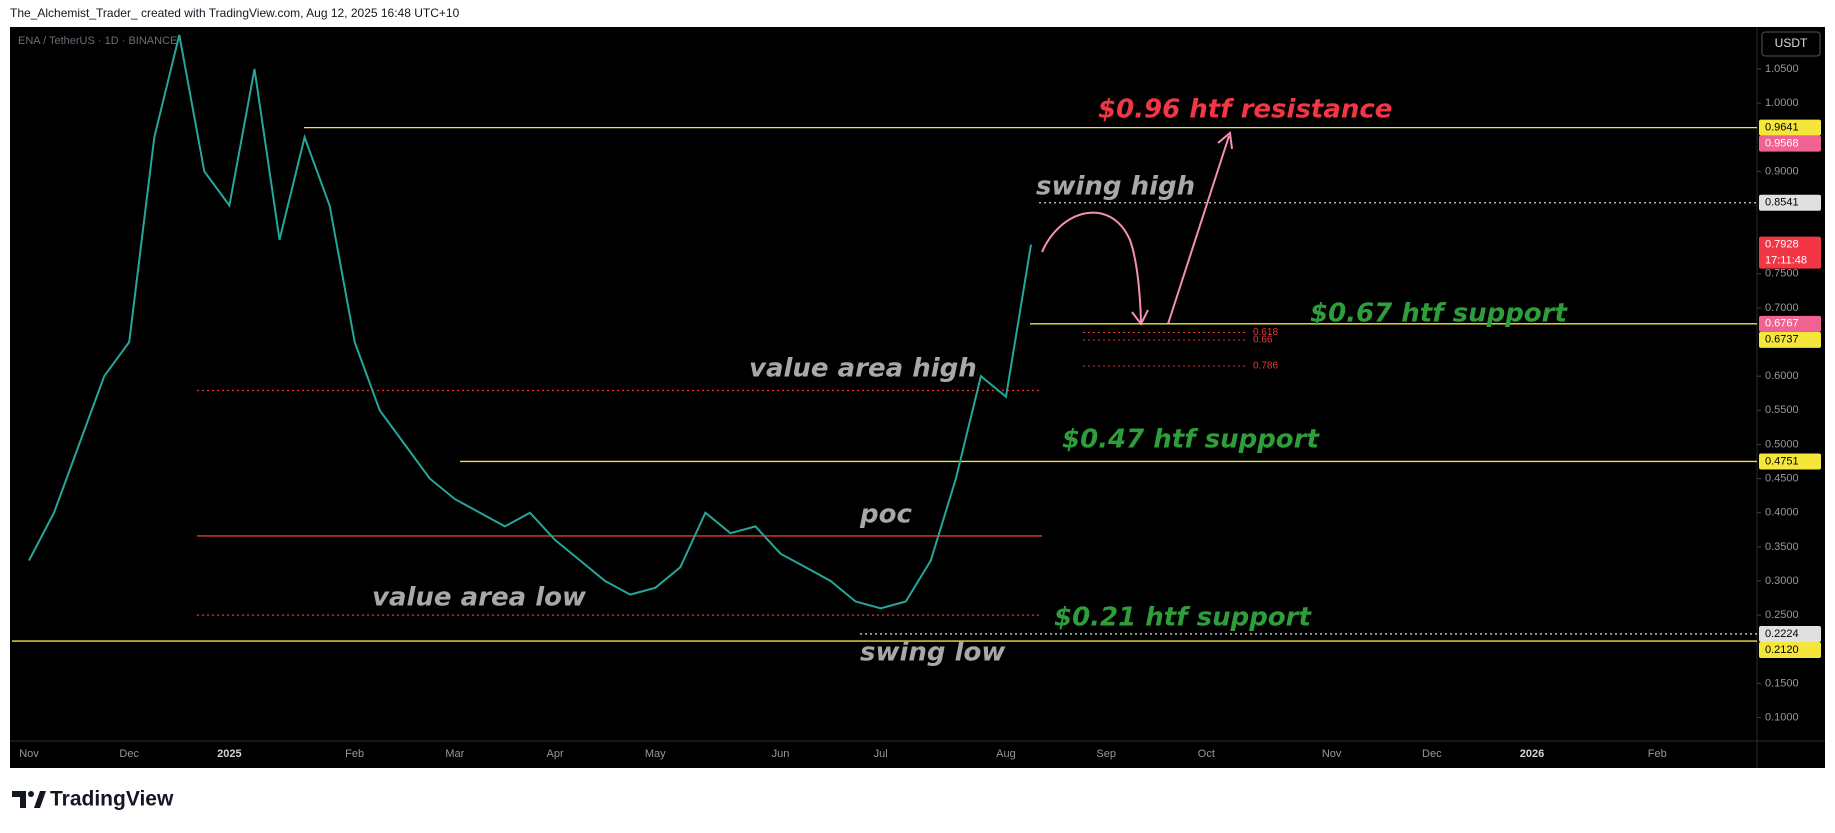  I want to click on x-tick-label: May, so click(655, 754).